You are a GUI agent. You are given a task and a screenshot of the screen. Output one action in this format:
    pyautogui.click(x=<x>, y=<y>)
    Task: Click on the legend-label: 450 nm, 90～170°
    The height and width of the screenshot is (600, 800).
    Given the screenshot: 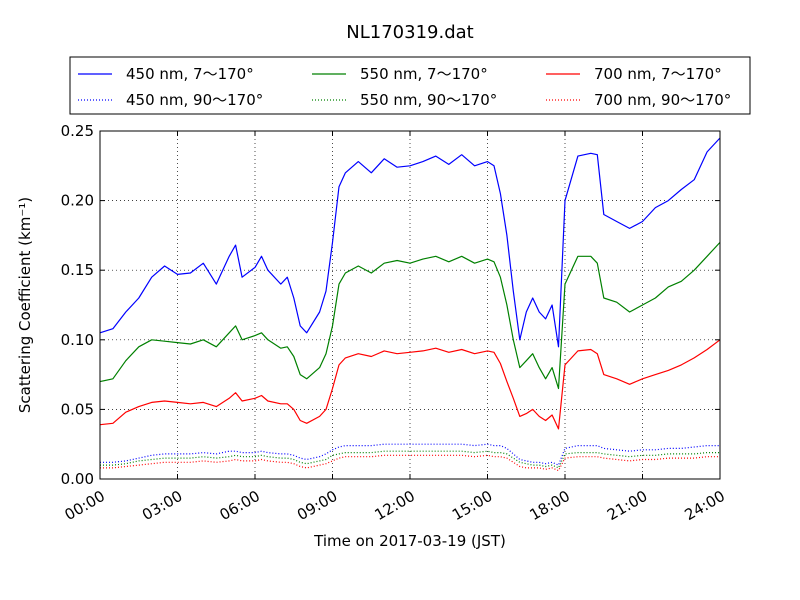 What is the action you would take?
    pyautogui.click(x=194, y=100)
    